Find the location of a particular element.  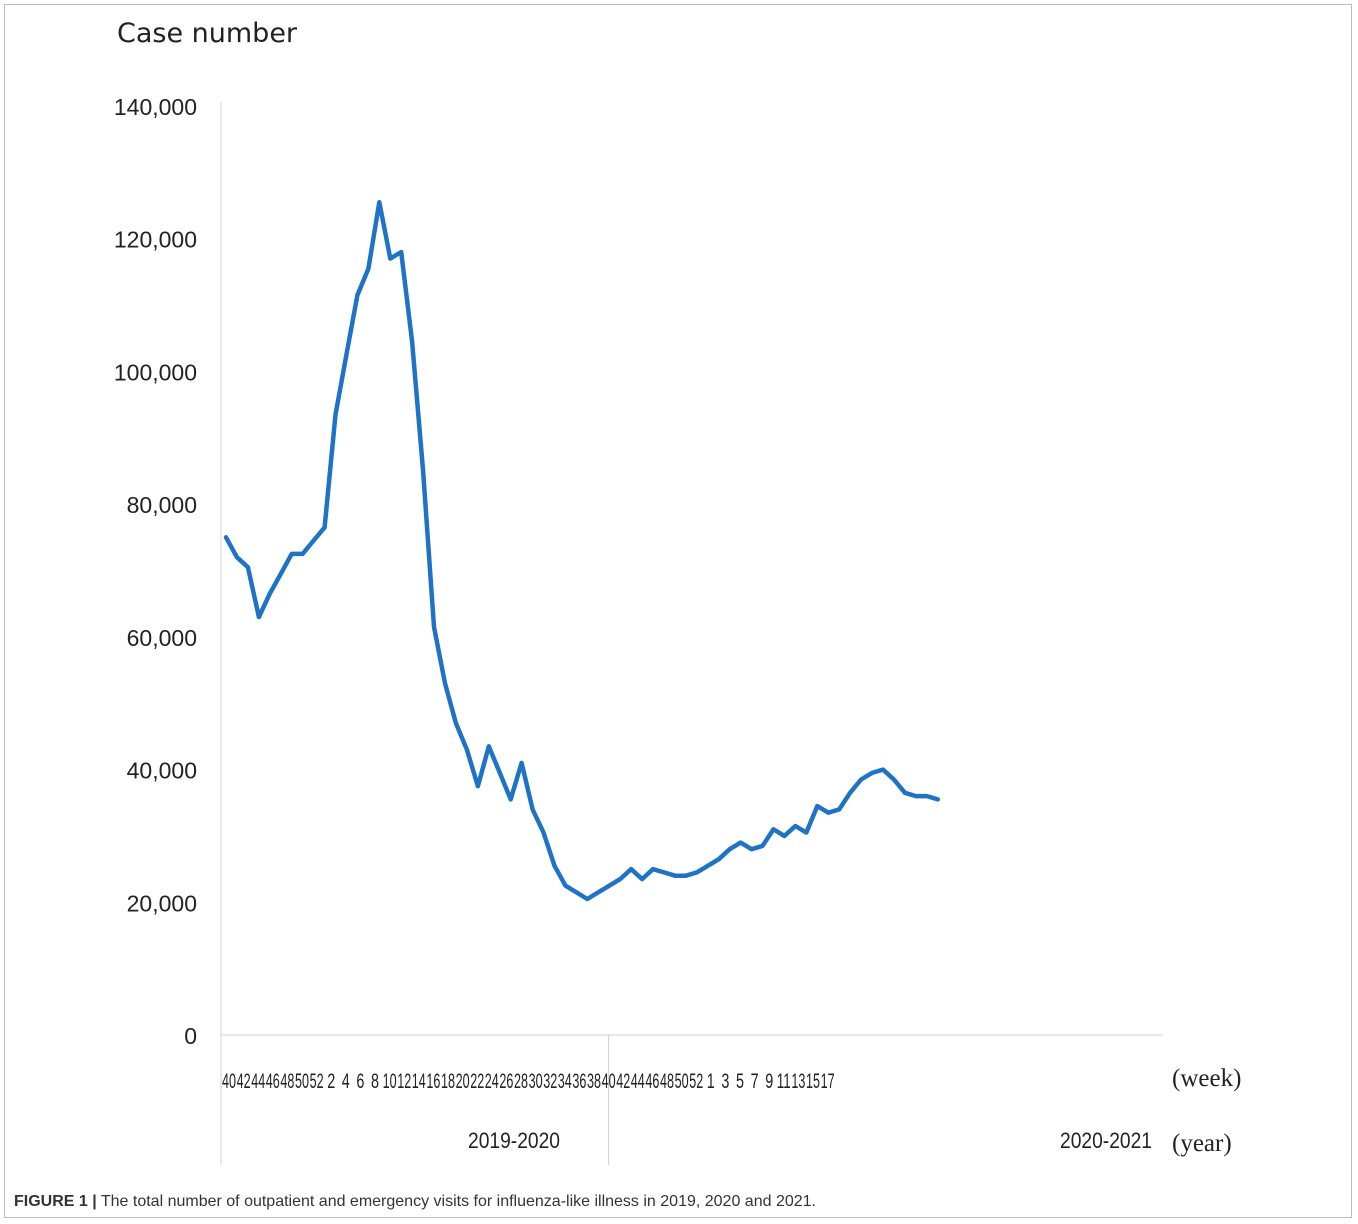

y-axis-title: Case number is located at coordinates (207, 33).